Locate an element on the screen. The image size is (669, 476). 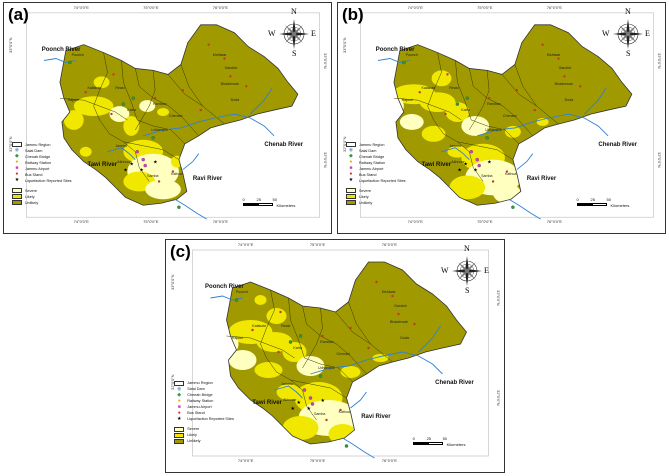
place-poonch: Poonch is located at coordinates (242, 292).